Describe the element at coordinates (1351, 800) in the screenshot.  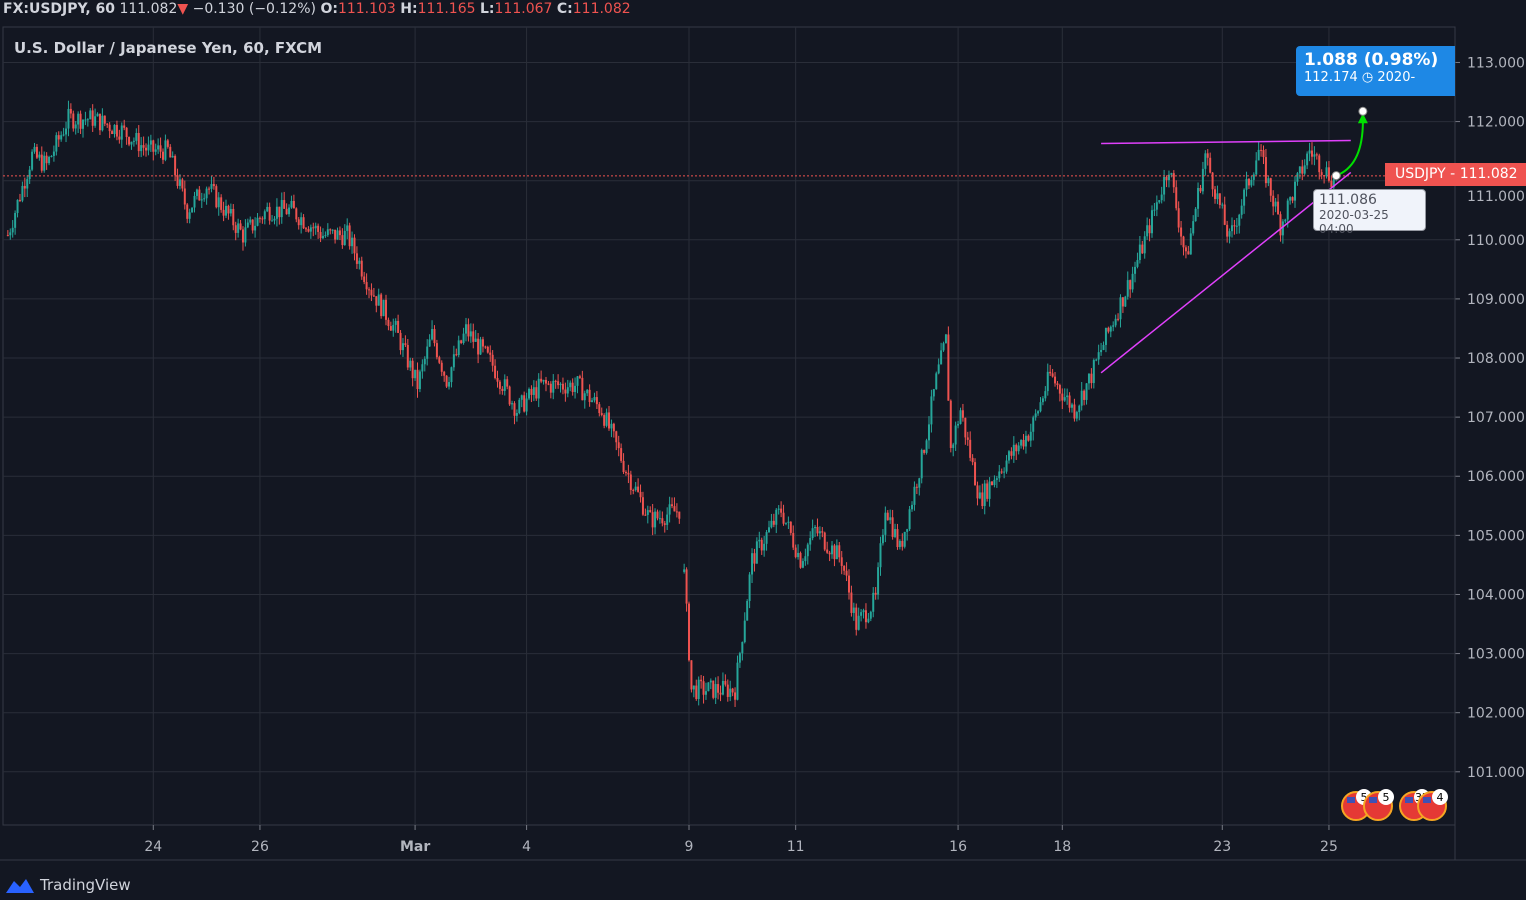
I see `flag-canton` at that location.